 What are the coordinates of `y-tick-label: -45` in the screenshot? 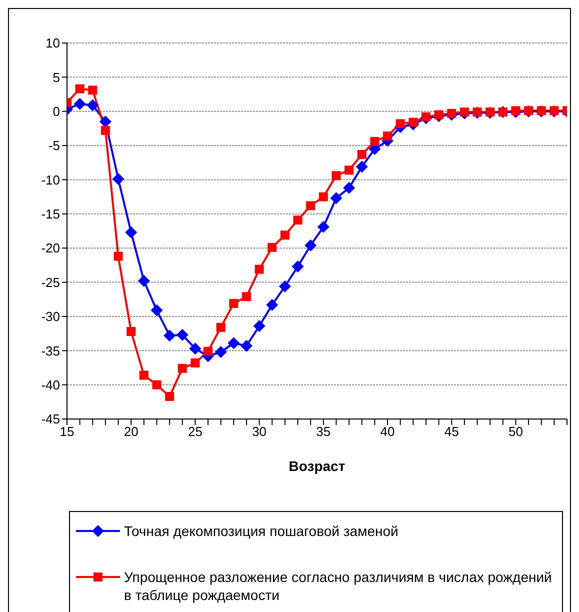 It's located at (50, 419).